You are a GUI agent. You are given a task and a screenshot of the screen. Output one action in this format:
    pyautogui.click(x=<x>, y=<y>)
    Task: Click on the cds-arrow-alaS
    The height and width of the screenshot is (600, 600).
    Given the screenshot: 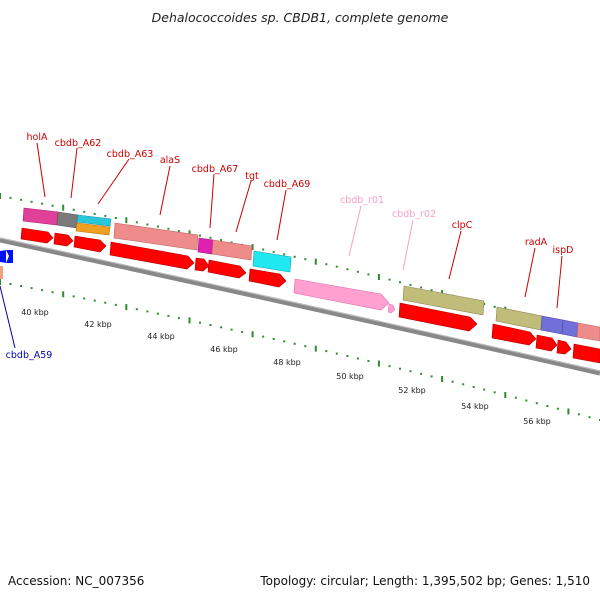 What is the action you would take?
    pyautogui.click(x=152, y=255)
    